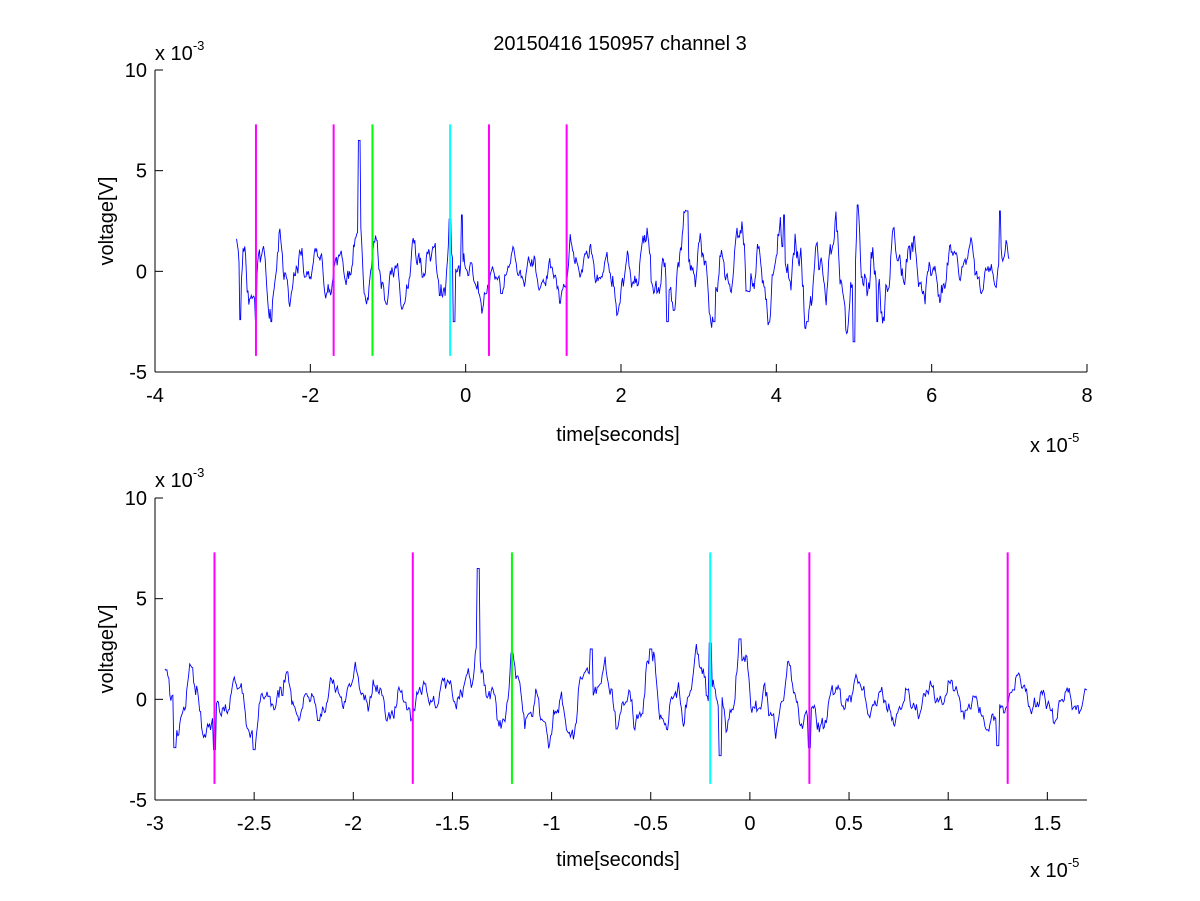 This screenshot has width=1200, height=901. Describe the element at coordinates (1074, 862) in the screenshot. I see `bottom-x-exponent-power: -5` at that location.